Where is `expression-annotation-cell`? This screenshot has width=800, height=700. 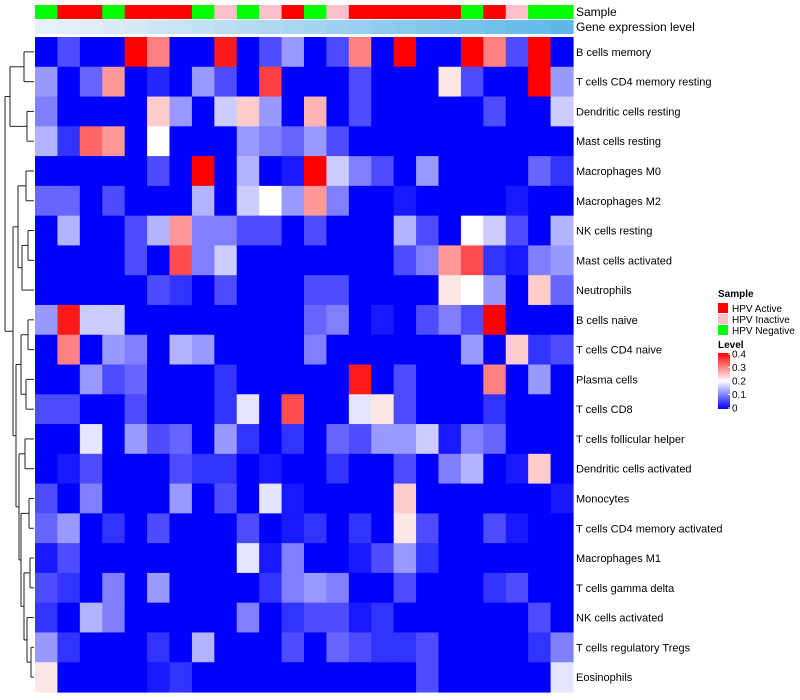 expression-annotation-cell is located at coordinates (383, 27).